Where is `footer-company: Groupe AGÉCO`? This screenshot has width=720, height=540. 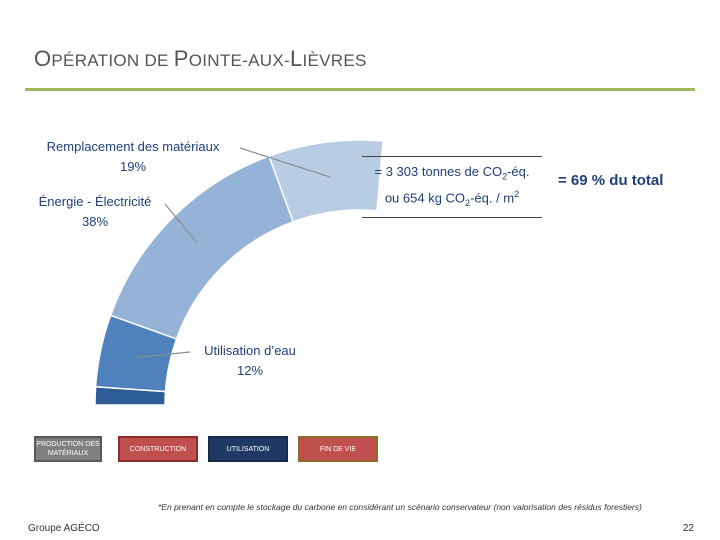
footer-company: Groupe AGÉCO is located at coordinates (64, 528).